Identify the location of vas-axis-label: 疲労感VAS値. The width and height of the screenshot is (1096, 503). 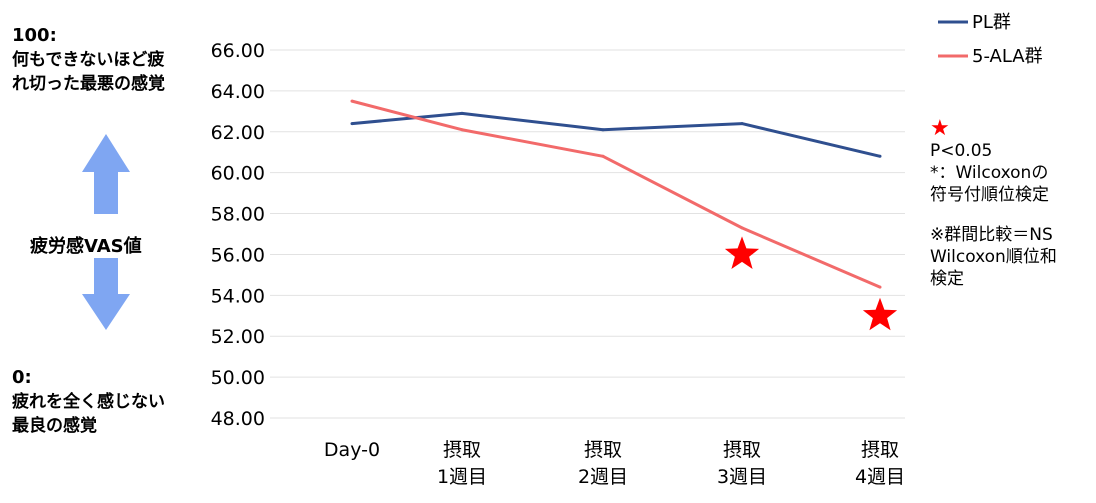
(86, 246).